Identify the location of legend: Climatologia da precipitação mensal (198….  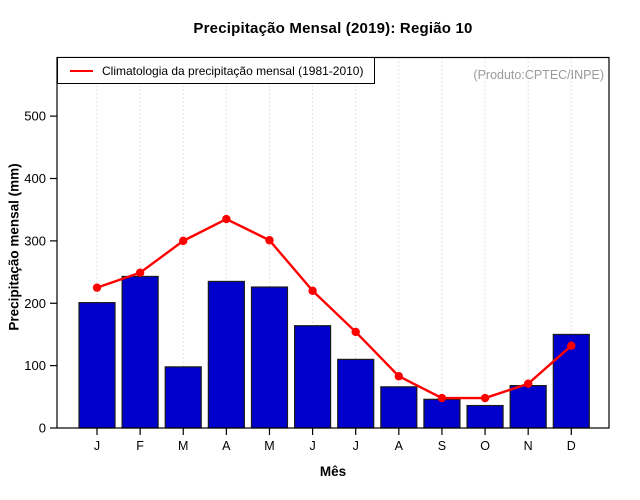
(216, 70).